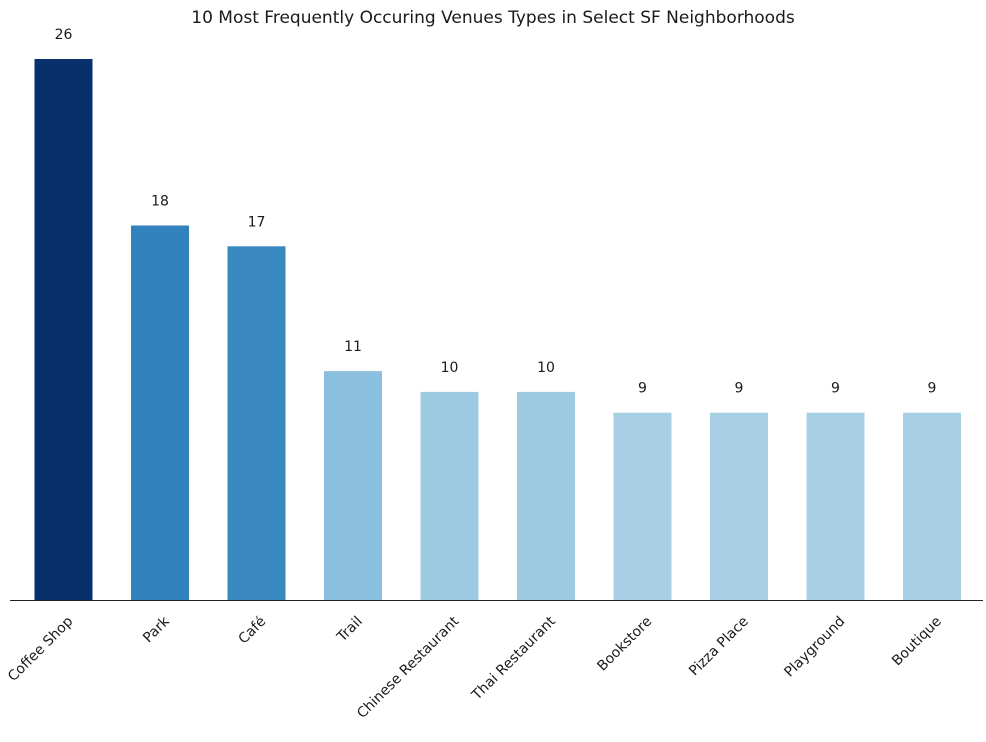 The image size is (986, 742). Describe the element at coordinates (252, 631) in the screenshot. I see `x-tick-label-cafe: Café` at that location.